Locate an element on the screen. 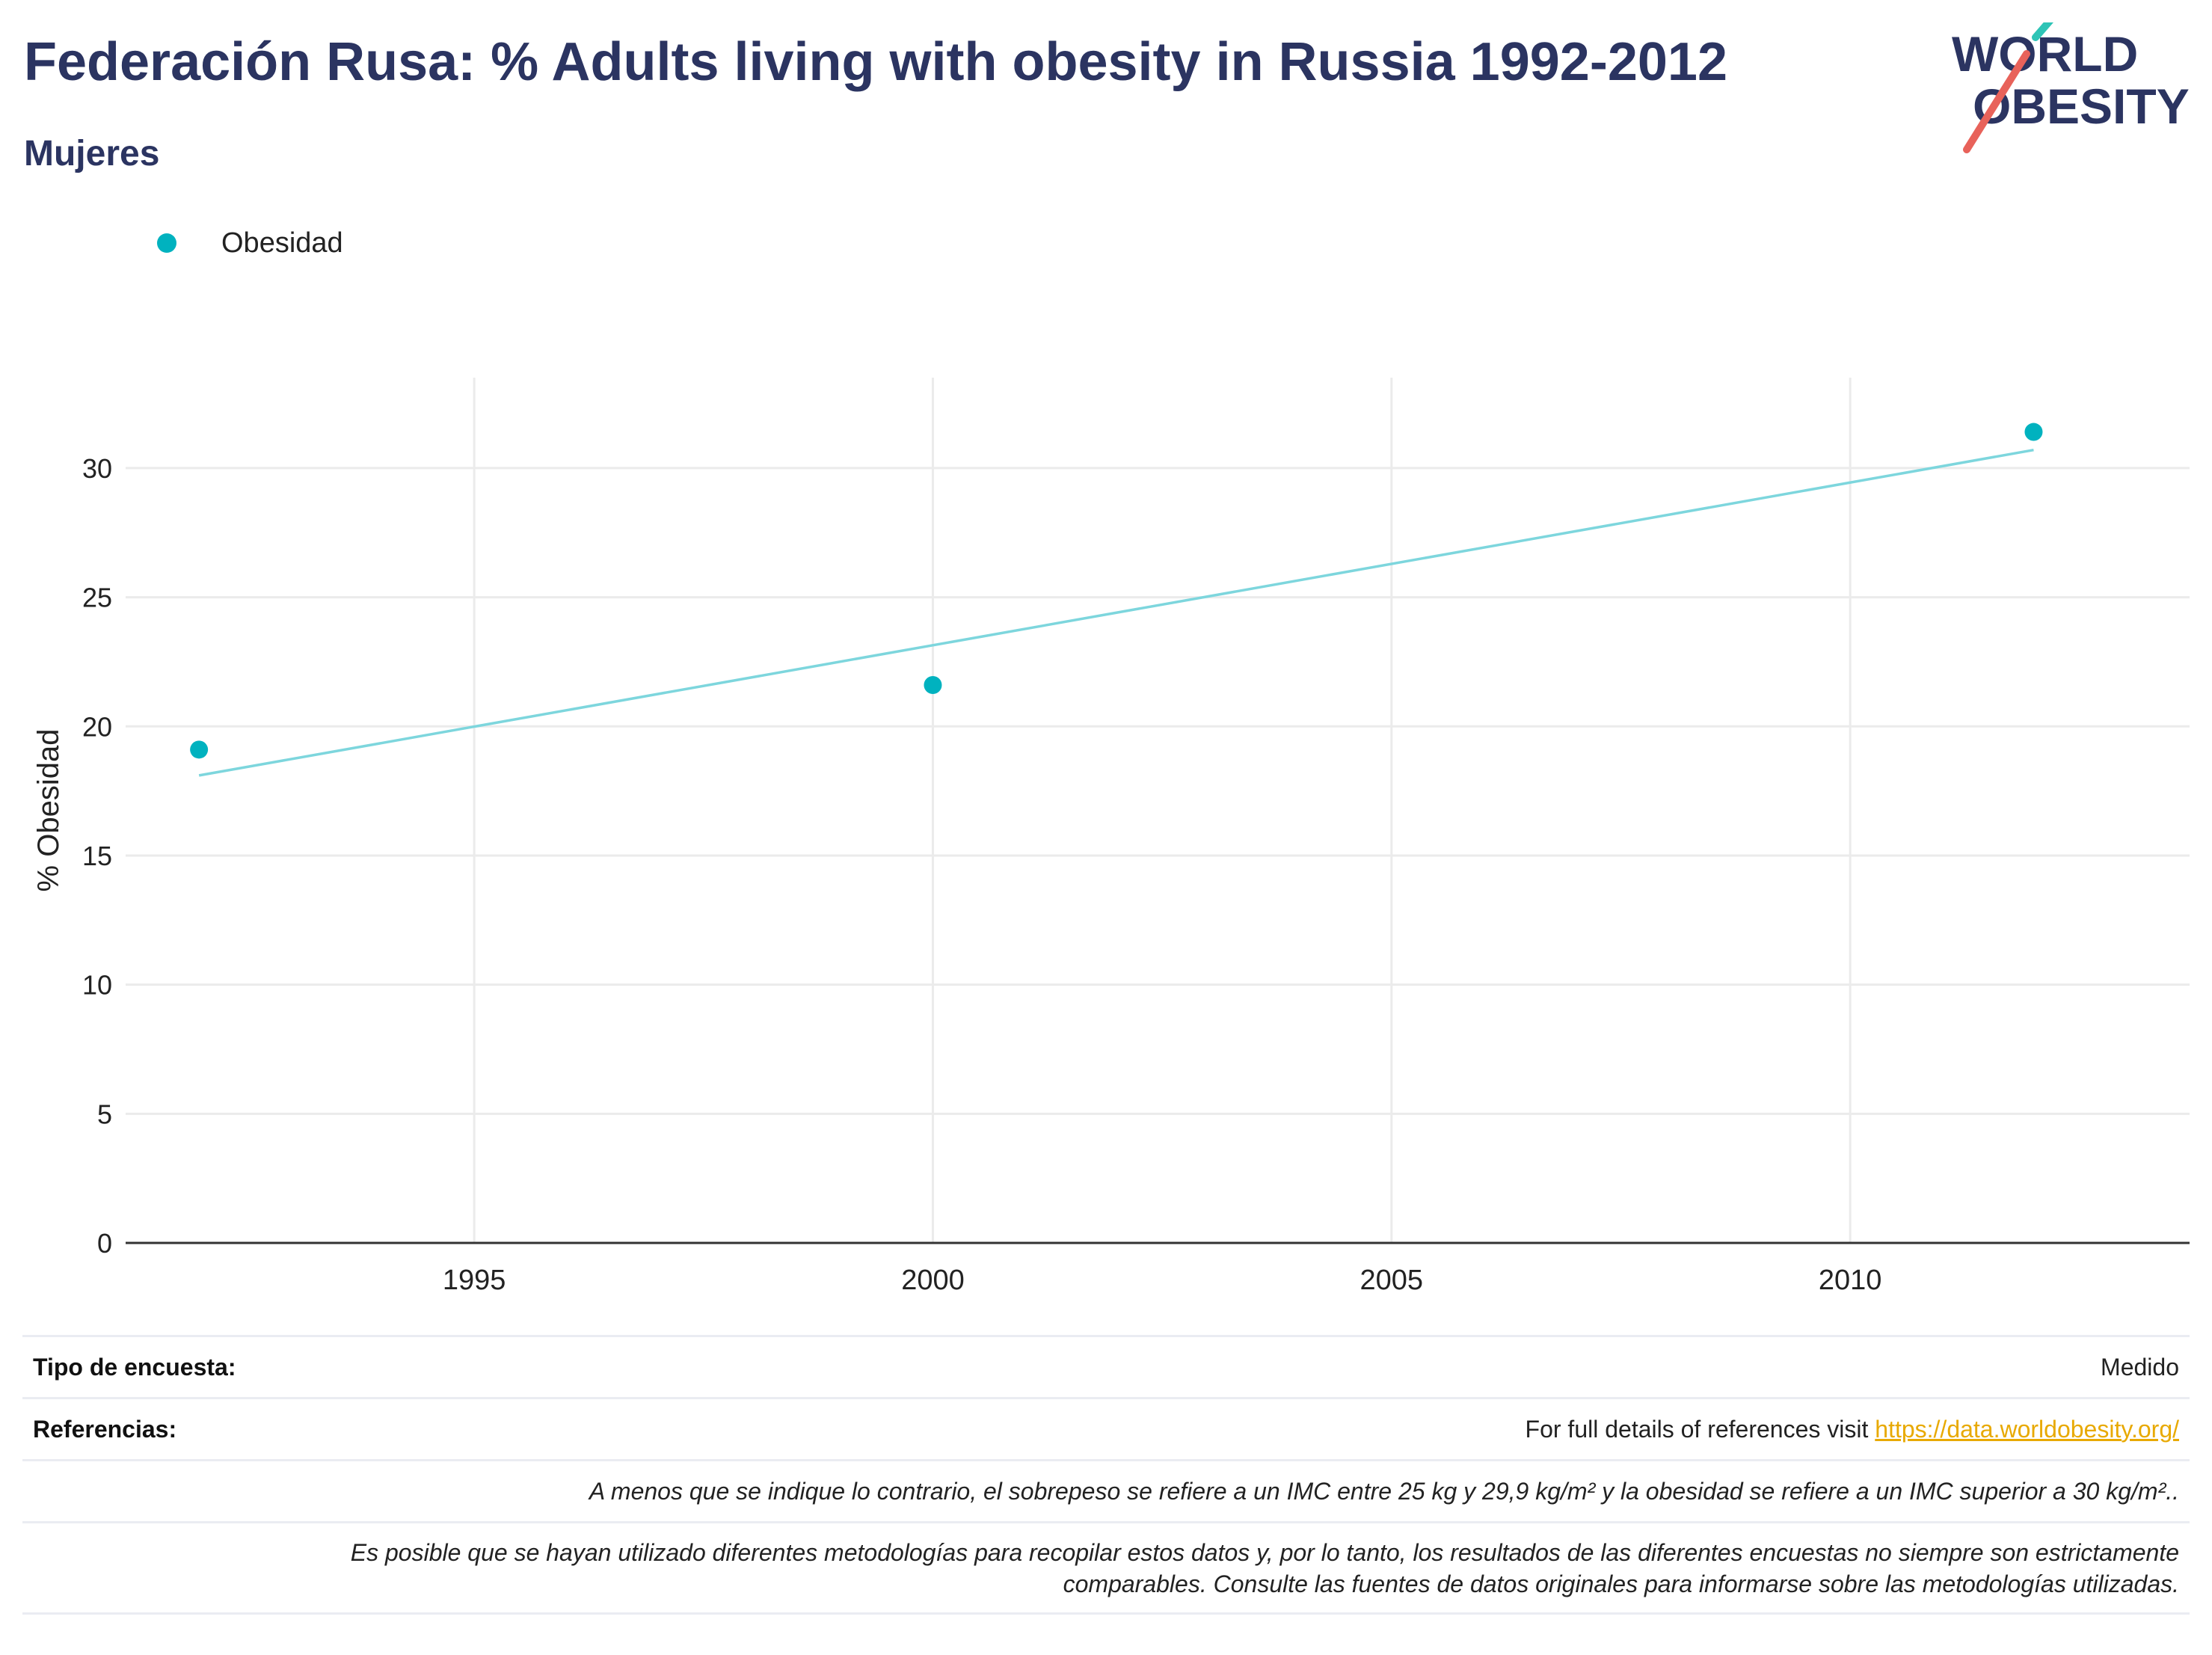 The image size is (2212, 1655). references-link: https://data.worldobesity.org/ is located at coordinates (2027, 1429).